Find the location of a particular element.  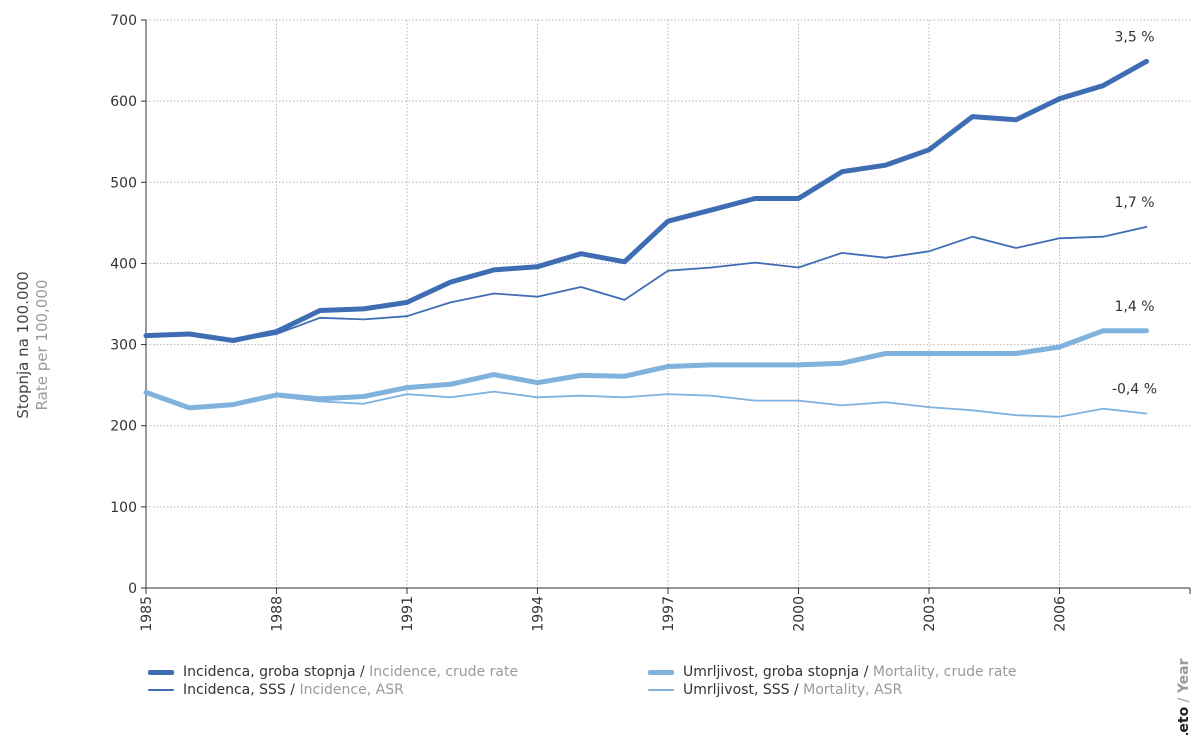

series-line-mort_asr is located at coordinates (646, 404).